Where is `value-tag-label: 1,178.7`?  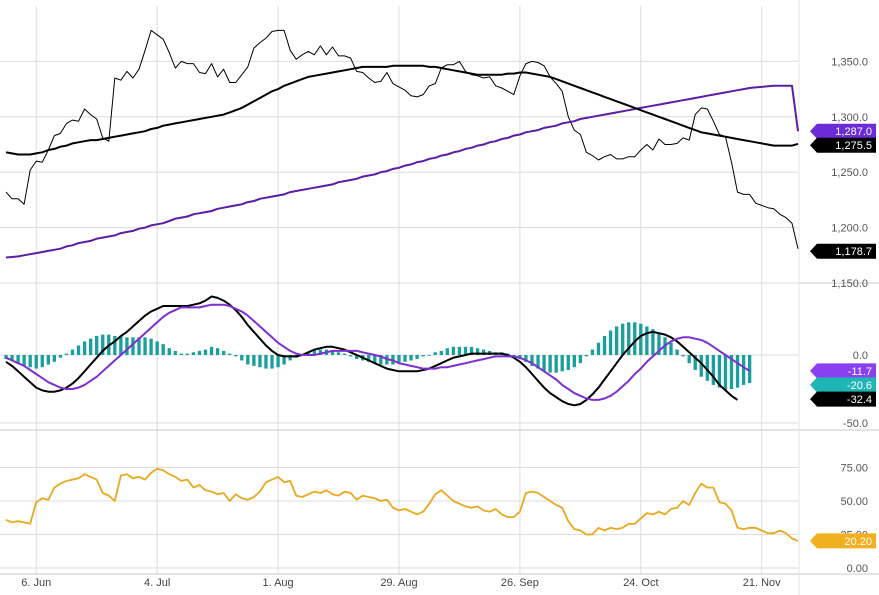
value-tag-label: 1,178.7 is located at coordinates (853, 252).